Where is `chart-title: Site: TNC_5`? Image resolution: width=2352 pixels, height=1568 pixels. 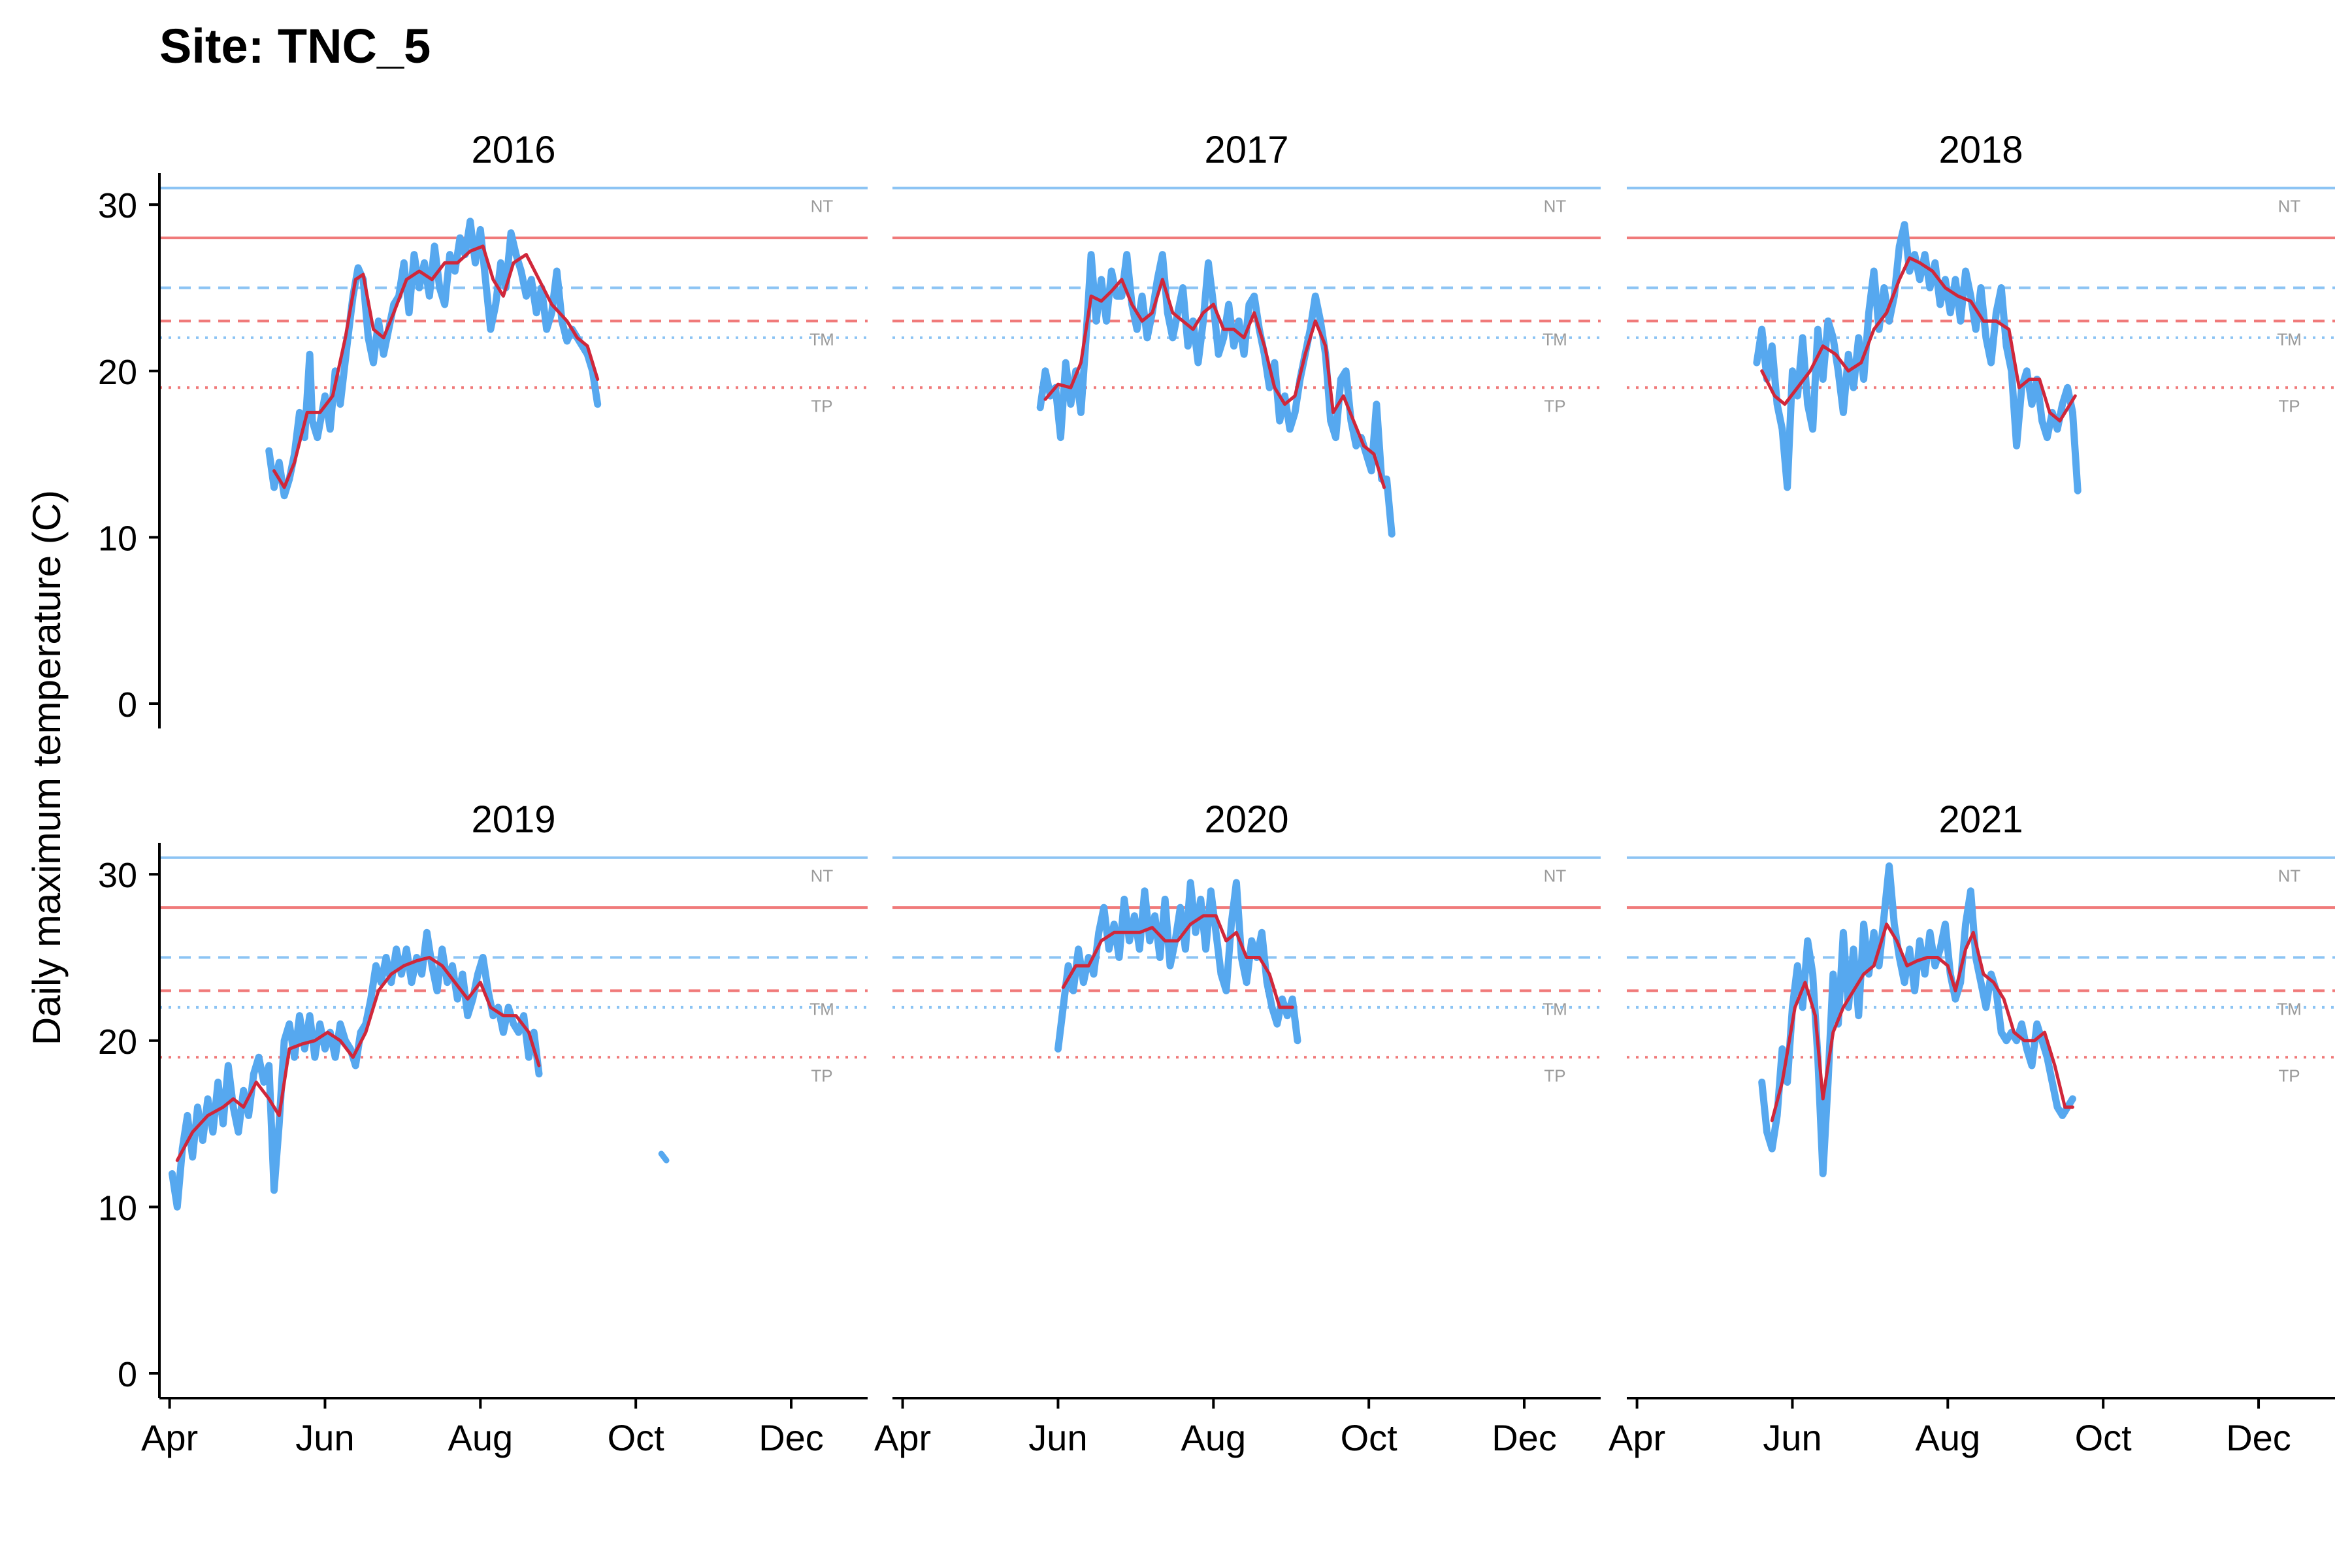 chart-title: Site: TNC_5 is located at coordinates (295, 46).